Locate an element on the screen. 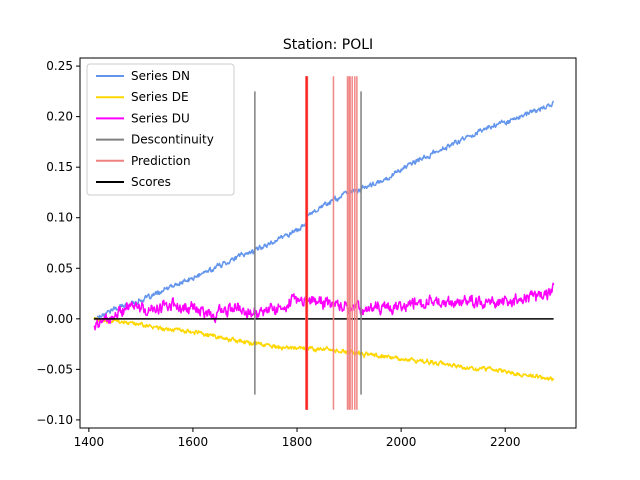 The height and width of the screenshot is (480, 640). y-tick-label-2: 0.00 is located at coordinates (59, 319).